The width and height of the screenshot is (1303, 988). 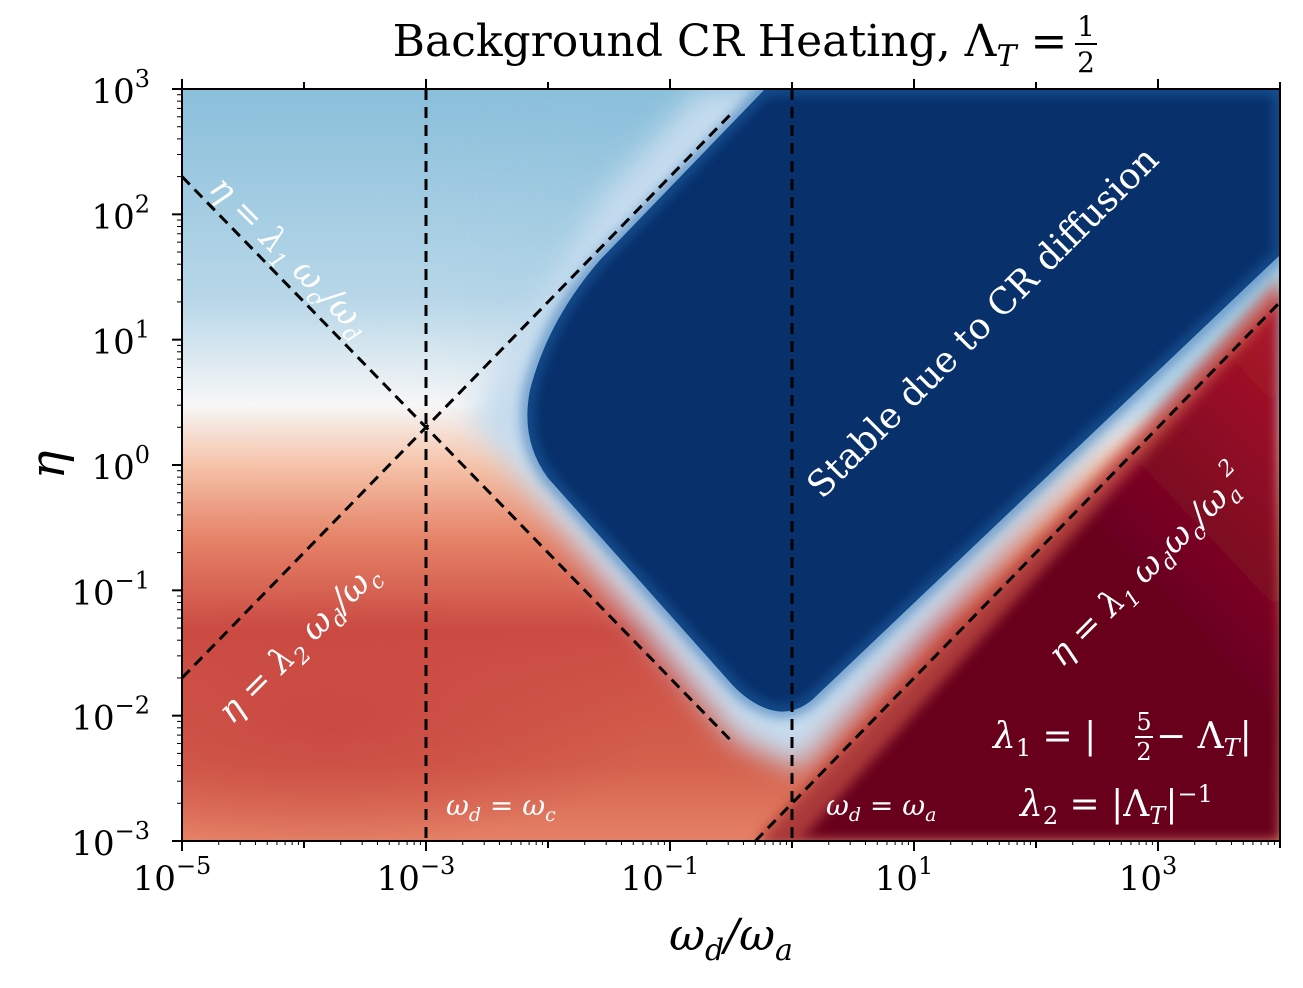 What do you see at coordinates (421, 715) in the screenshot?
I see `heatmap-red-core` at bounding box center [421, 715].